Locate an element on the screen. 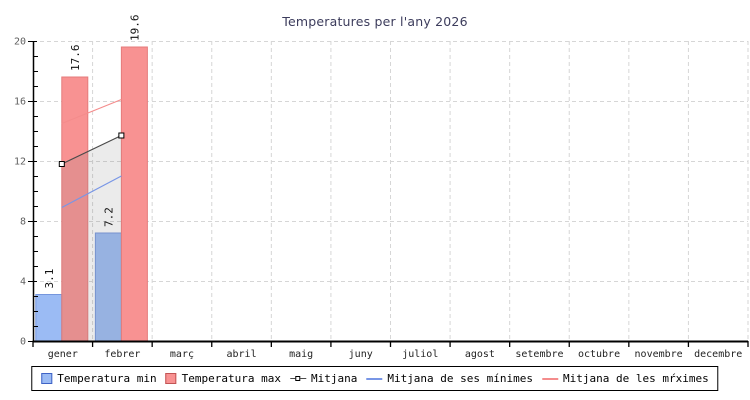 This screenshot has height=400, width=750. month-label-gener: gener is located at coordinates (63, 354).